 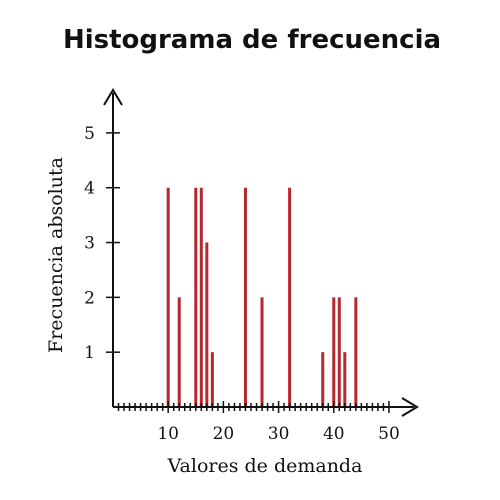 What do you see at coordinates (89, 189) in the screenshot?
I see `y-tick-label: 4` at bounding box center [89, 189].